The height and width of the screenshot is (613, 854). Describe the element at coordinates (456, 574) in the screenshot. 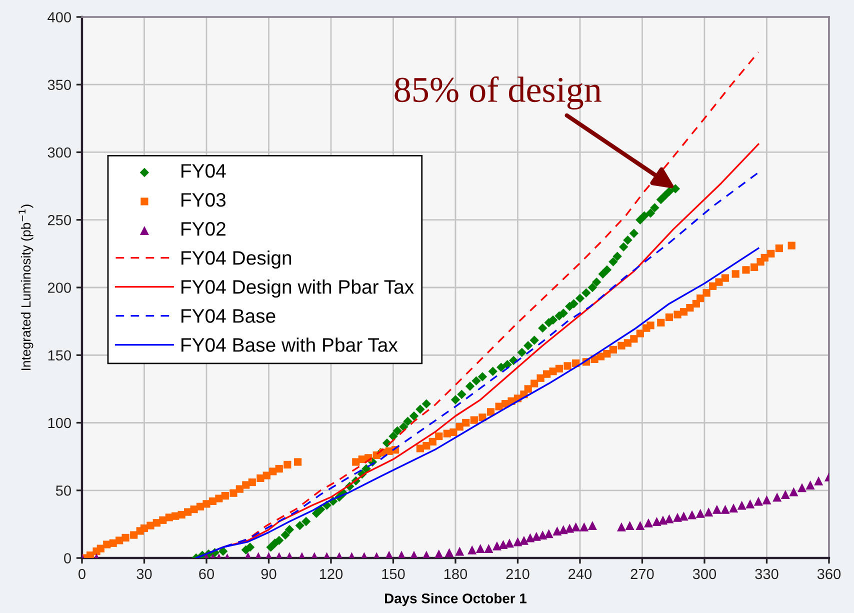

I see `x-tick-label: 180` at that location.